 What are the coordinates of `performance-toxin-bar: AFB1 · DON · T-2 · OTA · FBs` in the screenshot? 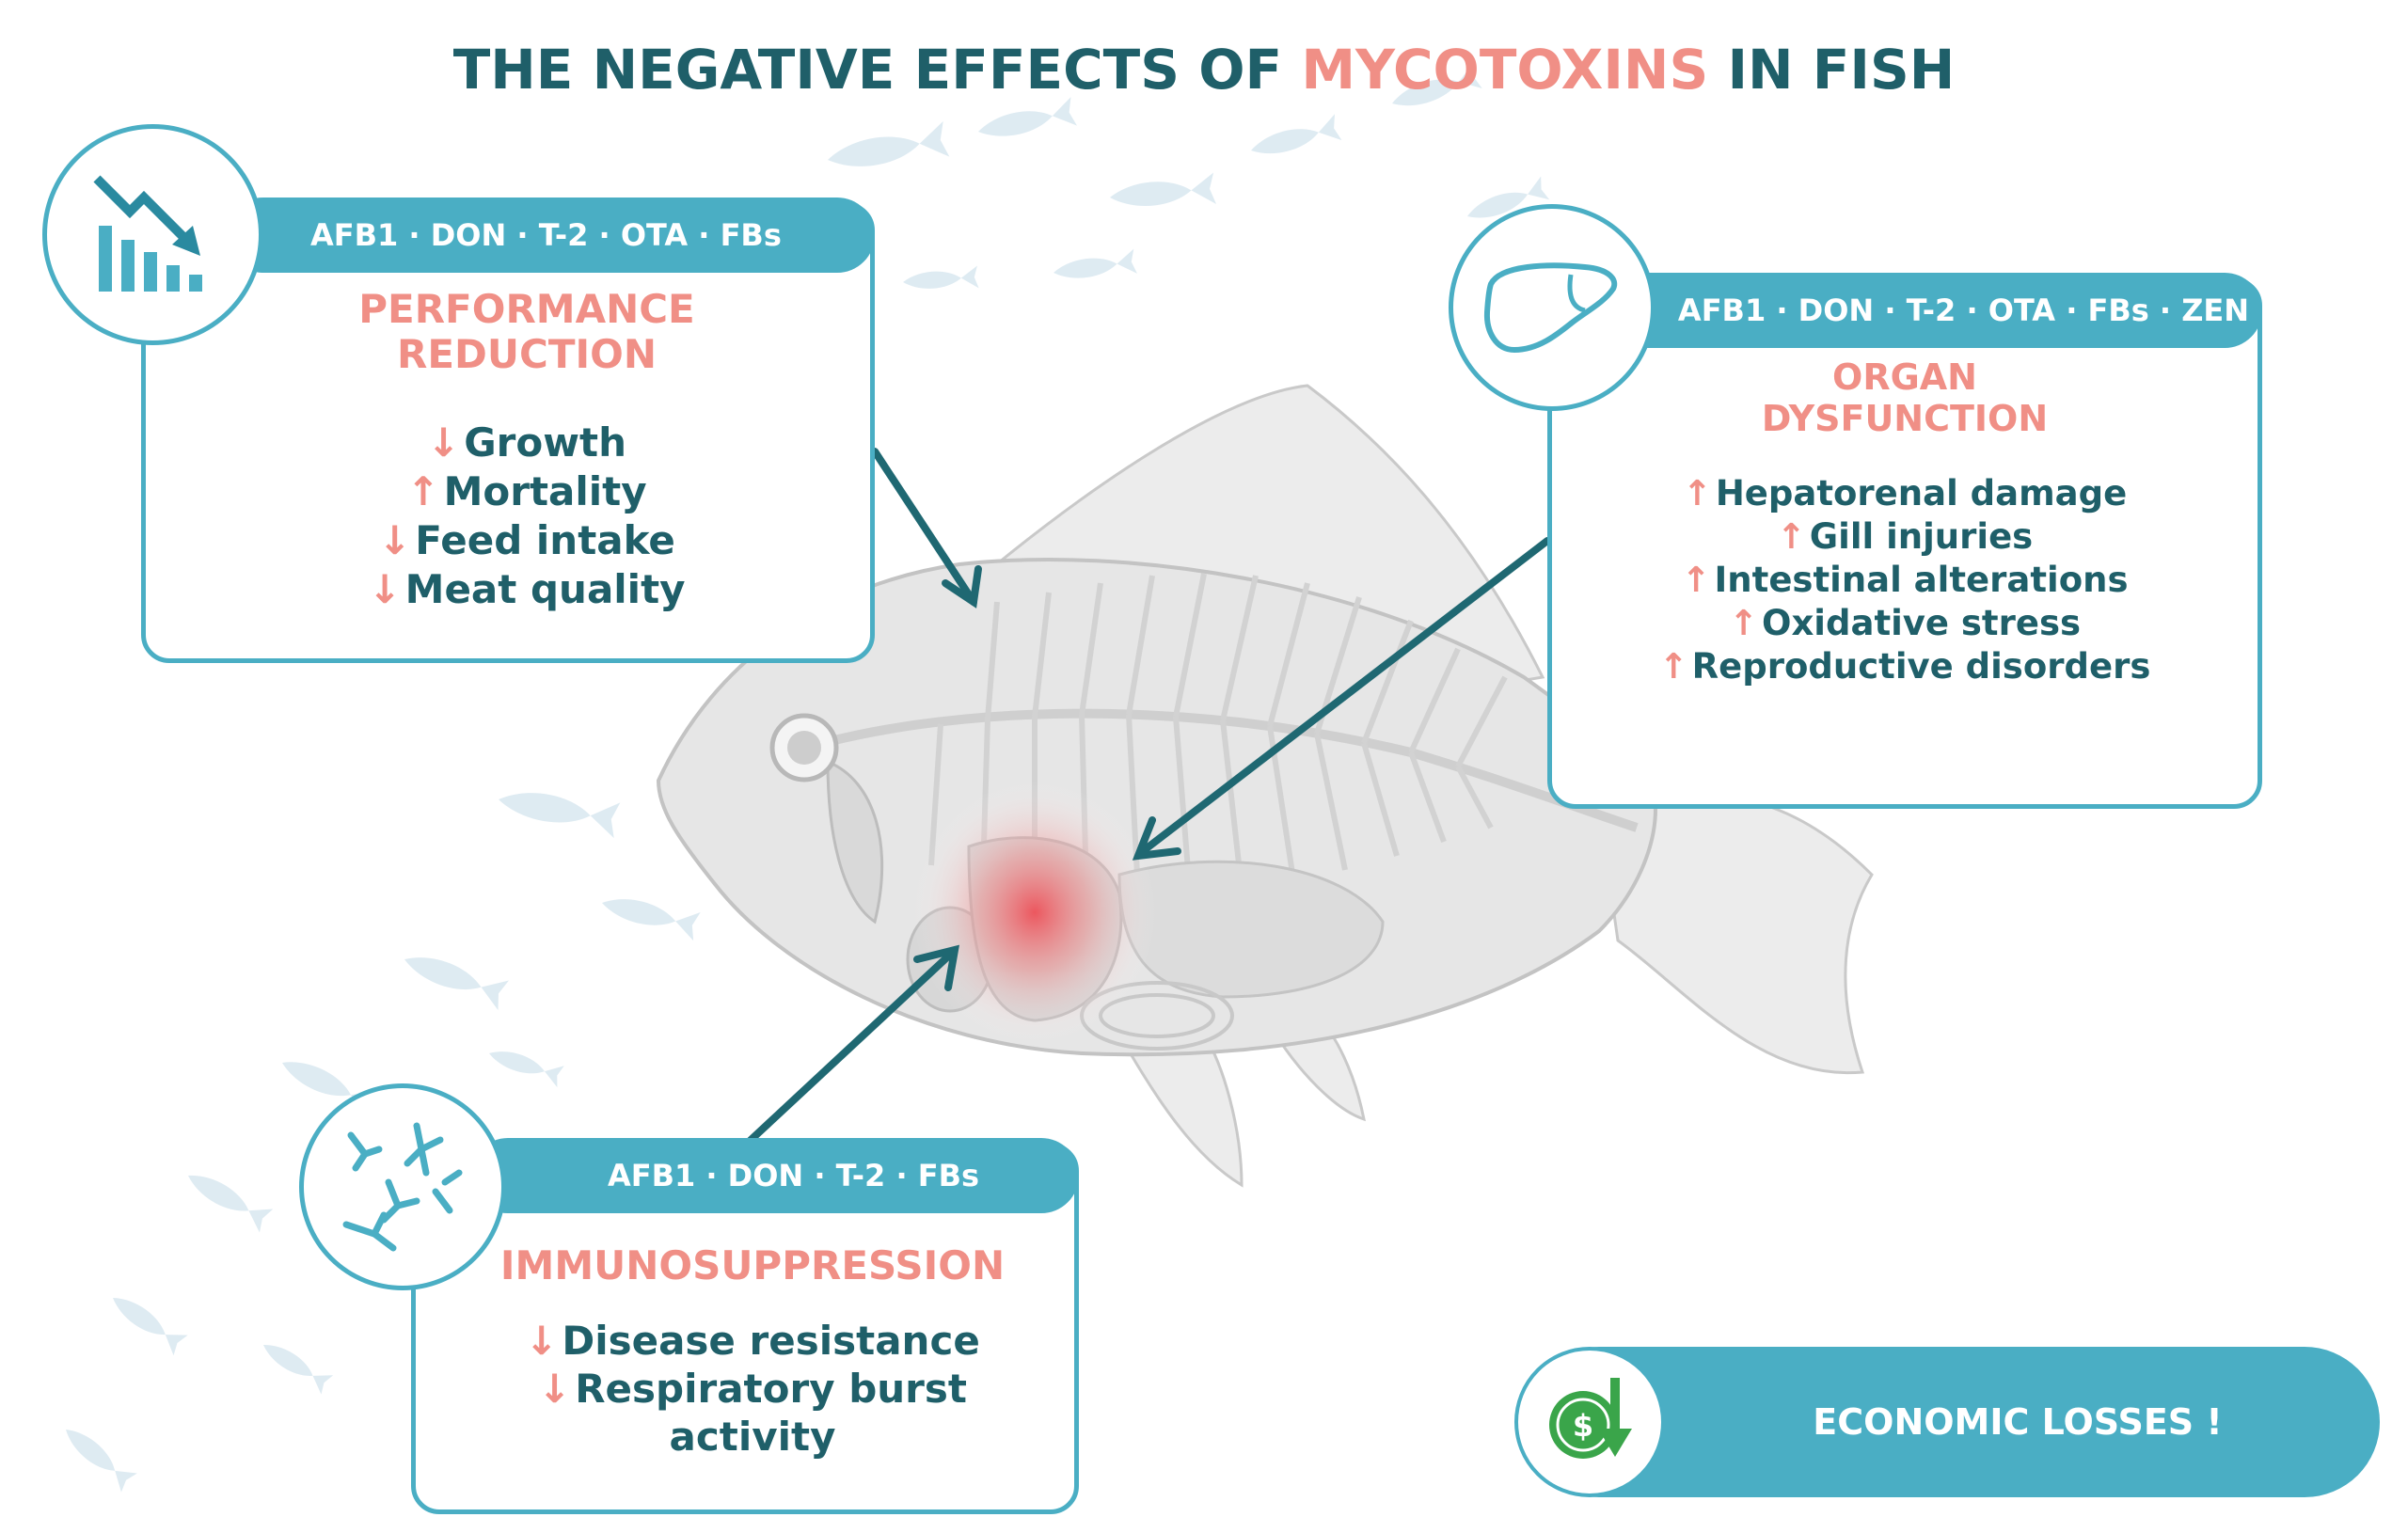 It's located at (551, 236).